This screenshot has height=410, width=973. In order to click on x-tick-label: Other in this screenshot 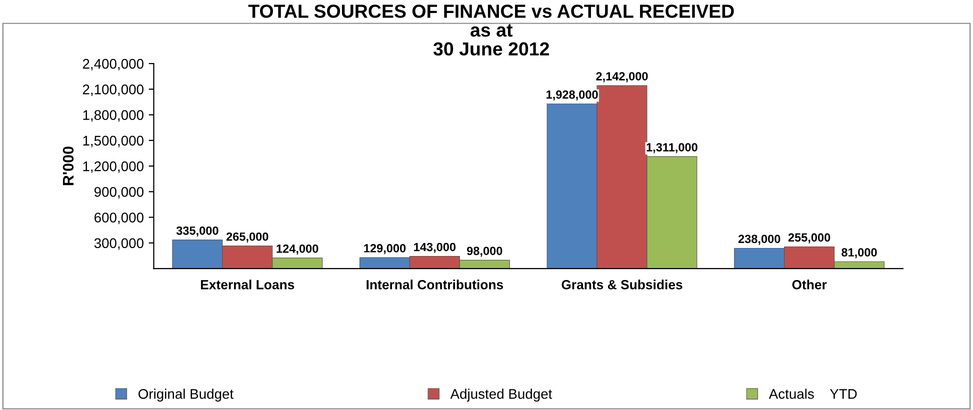, I will do `click(809, 285)`.